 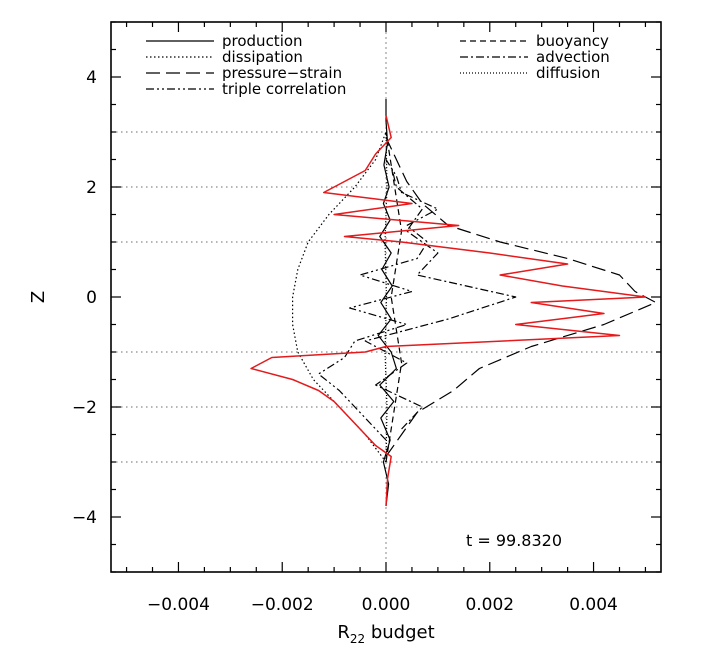 I want to click on legend-label: pressure−strain, so click(x=282, y=73).